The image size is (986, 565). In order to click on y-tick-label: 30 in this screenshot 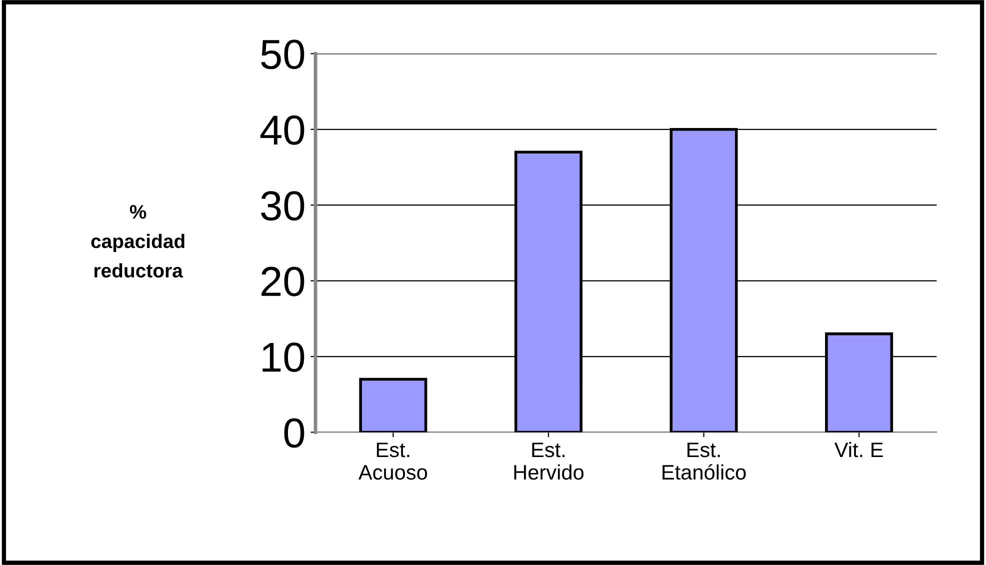, I will do `click(282, 206)`.